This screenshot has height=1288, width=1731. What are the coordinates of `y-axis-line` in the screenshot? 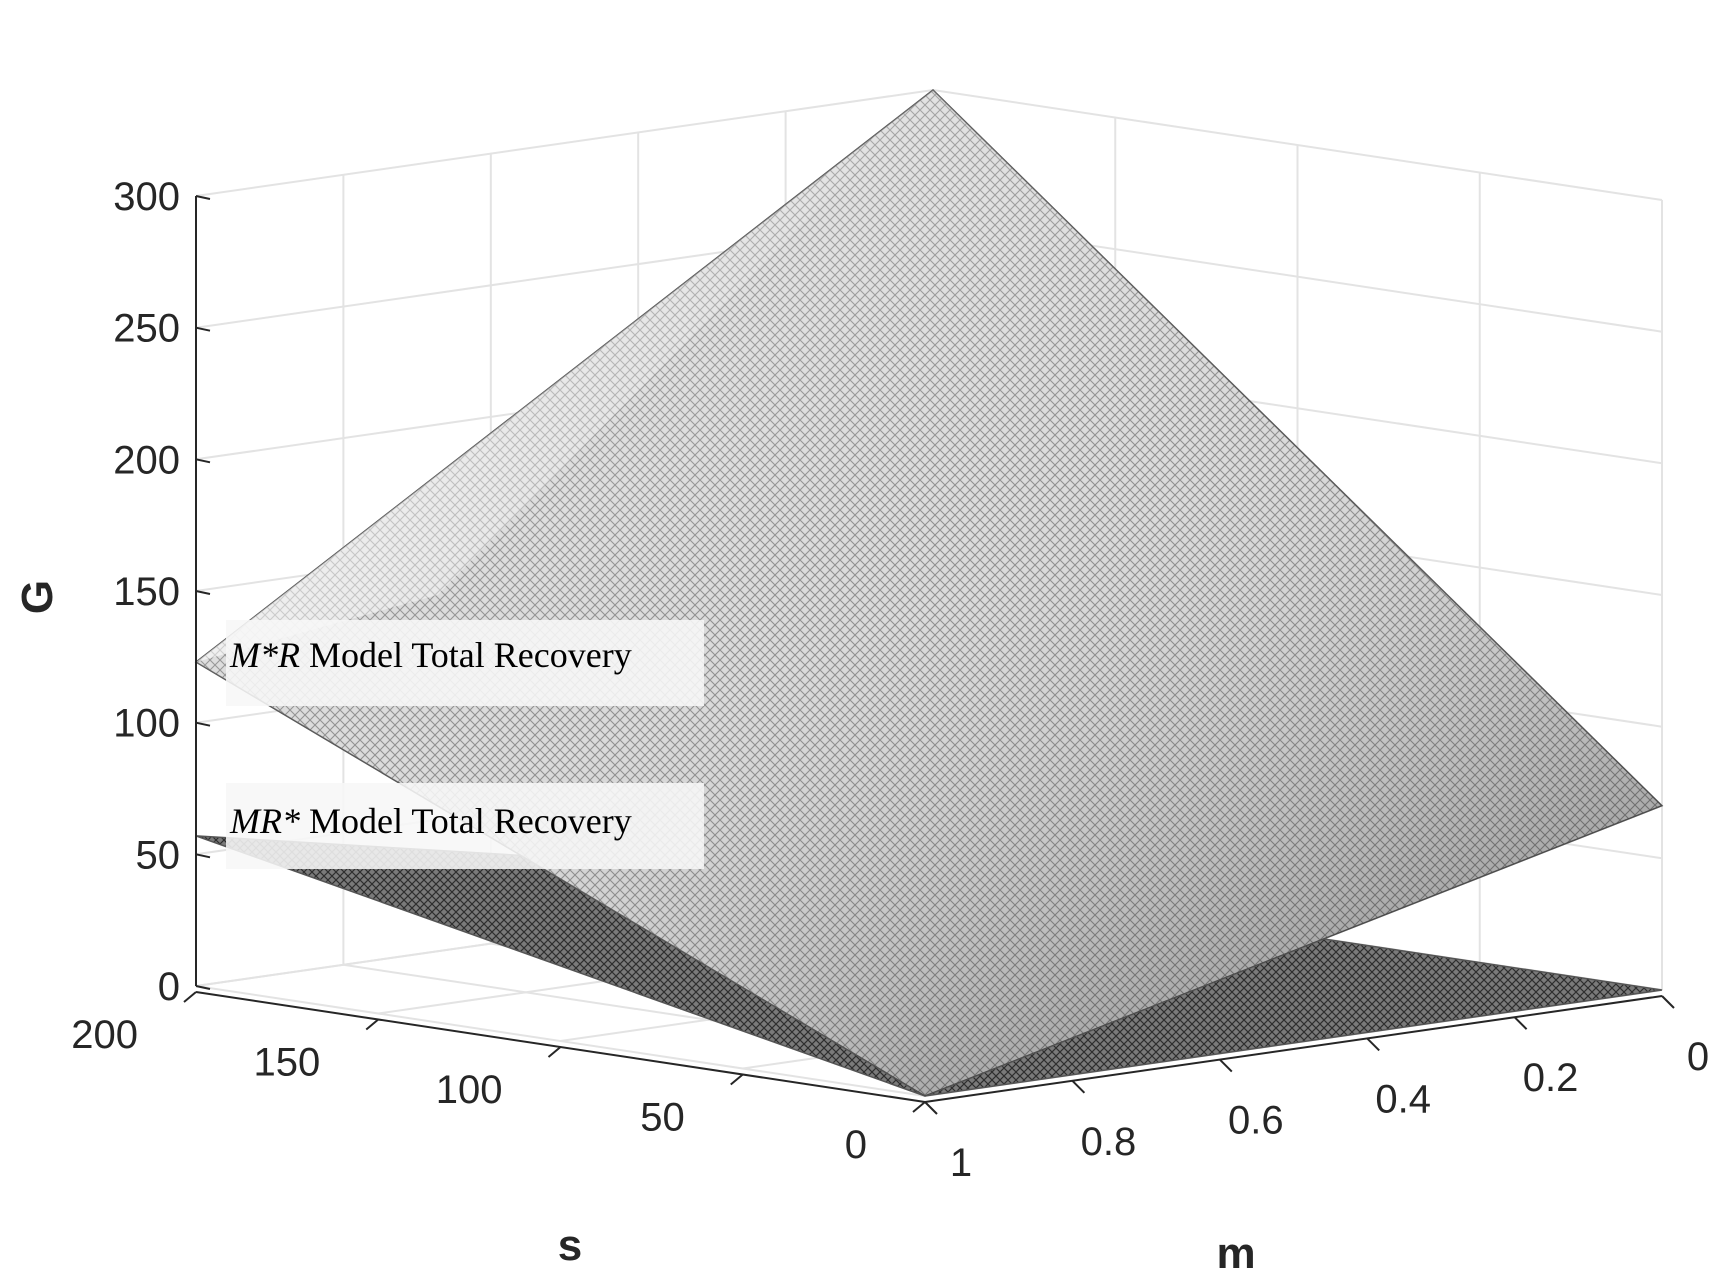 It's located at (1293, 1049).